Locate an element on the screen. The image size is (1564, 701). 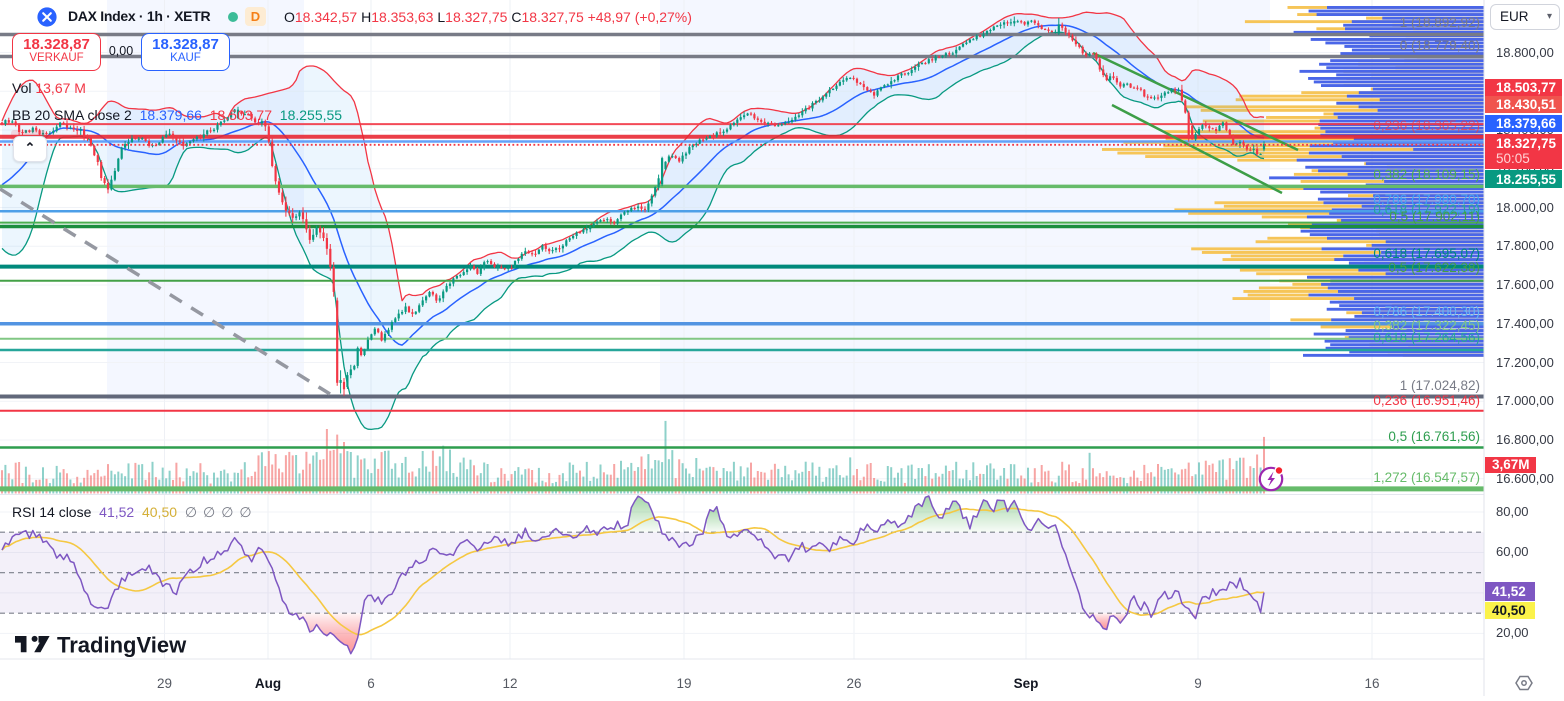
svg-text: TradingView is located at coordinates (122, 645).